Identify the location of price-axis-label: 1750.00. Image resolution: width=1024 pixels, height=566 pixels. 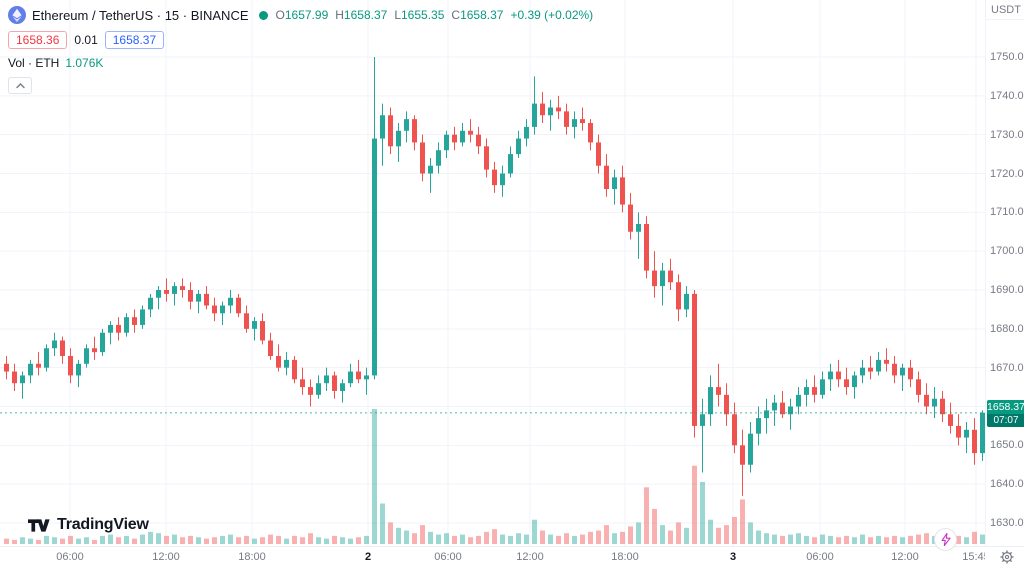
(1007, 57).